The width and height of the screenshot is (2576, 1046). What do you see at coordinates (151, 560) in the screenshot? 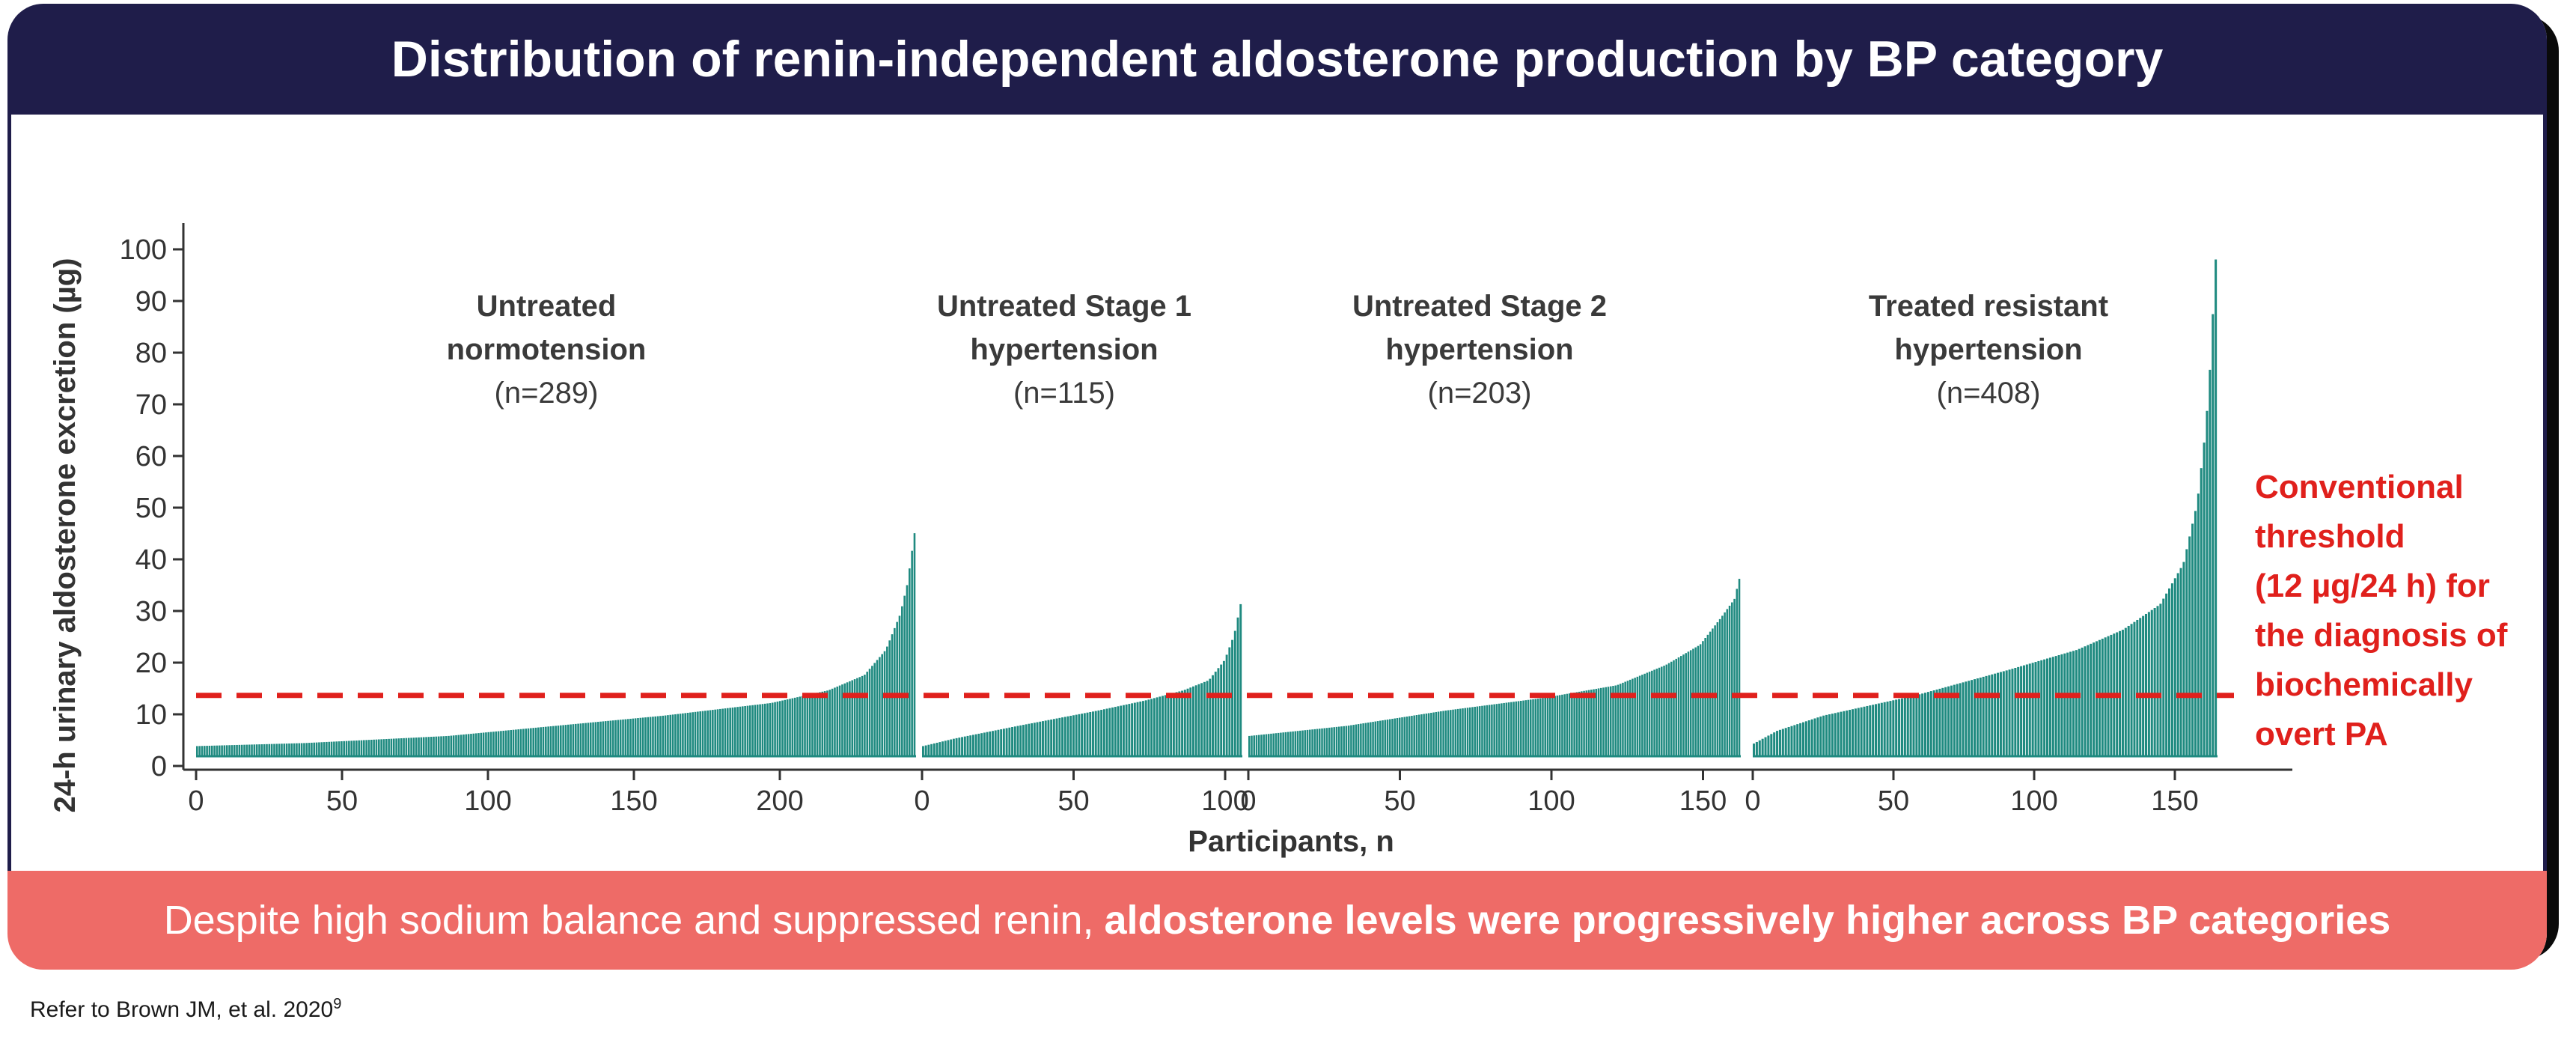
I see `y-tick-label: 40` at bounding box center [151, 560].